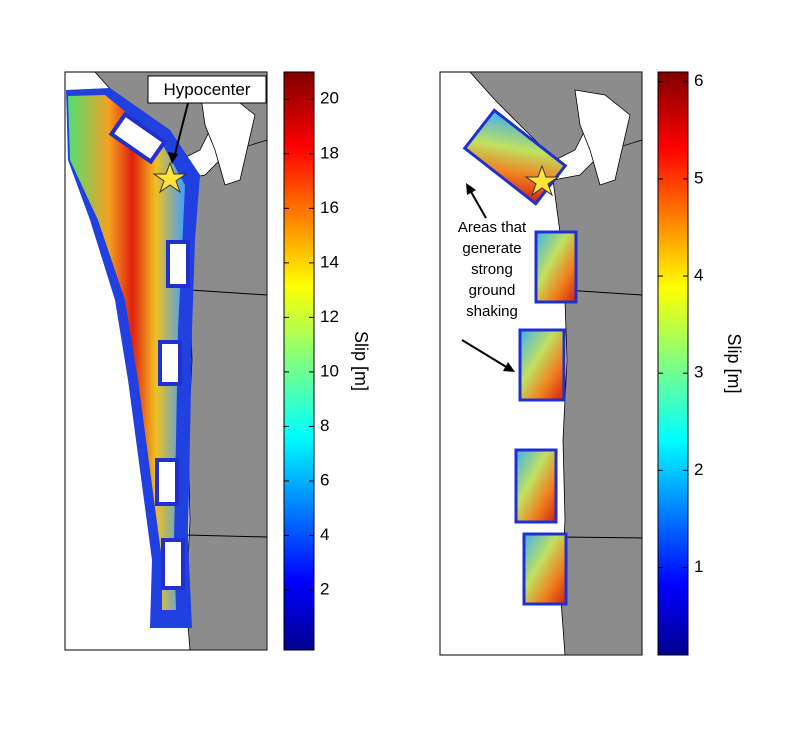 This screenshot has height=731, width=800. I want to click on inland-sea, so click(602, 137).